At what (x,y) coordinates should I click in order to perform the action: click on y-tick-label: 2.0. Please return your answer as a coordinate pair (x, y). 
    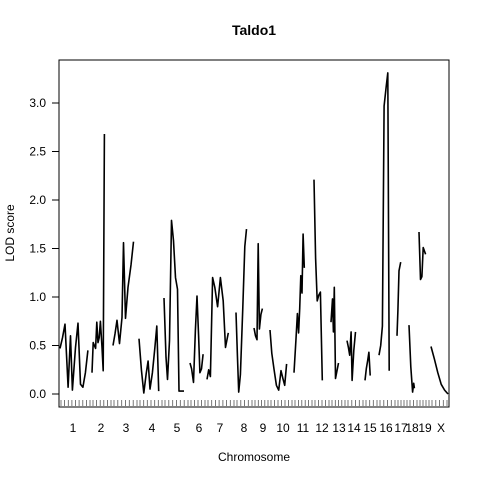
    Looking at the image, I should click on (37, 200).